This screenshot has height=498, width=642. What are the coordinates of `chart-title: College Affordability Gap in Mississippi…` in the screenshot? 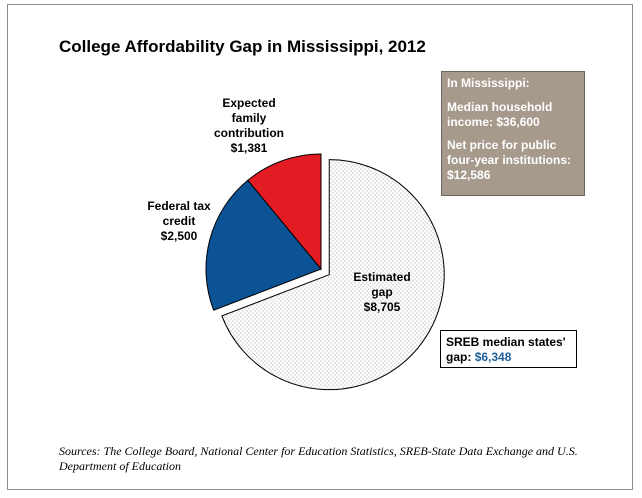 It's located at (242, 46).